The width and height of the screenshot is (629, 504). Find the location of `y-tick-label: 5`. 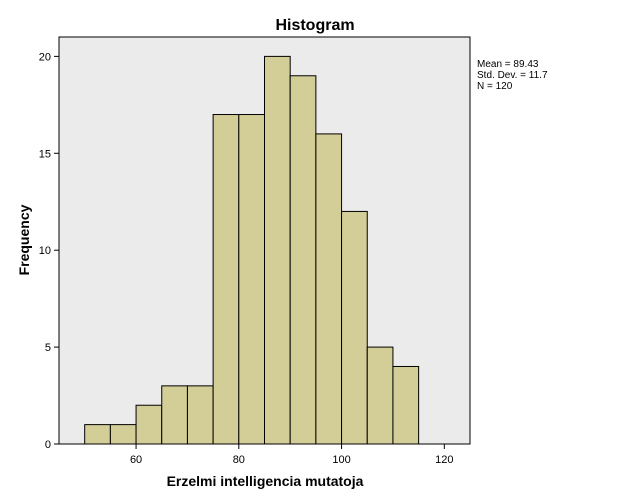

y-tick-label: 5 is located at coordinates (48, 348).